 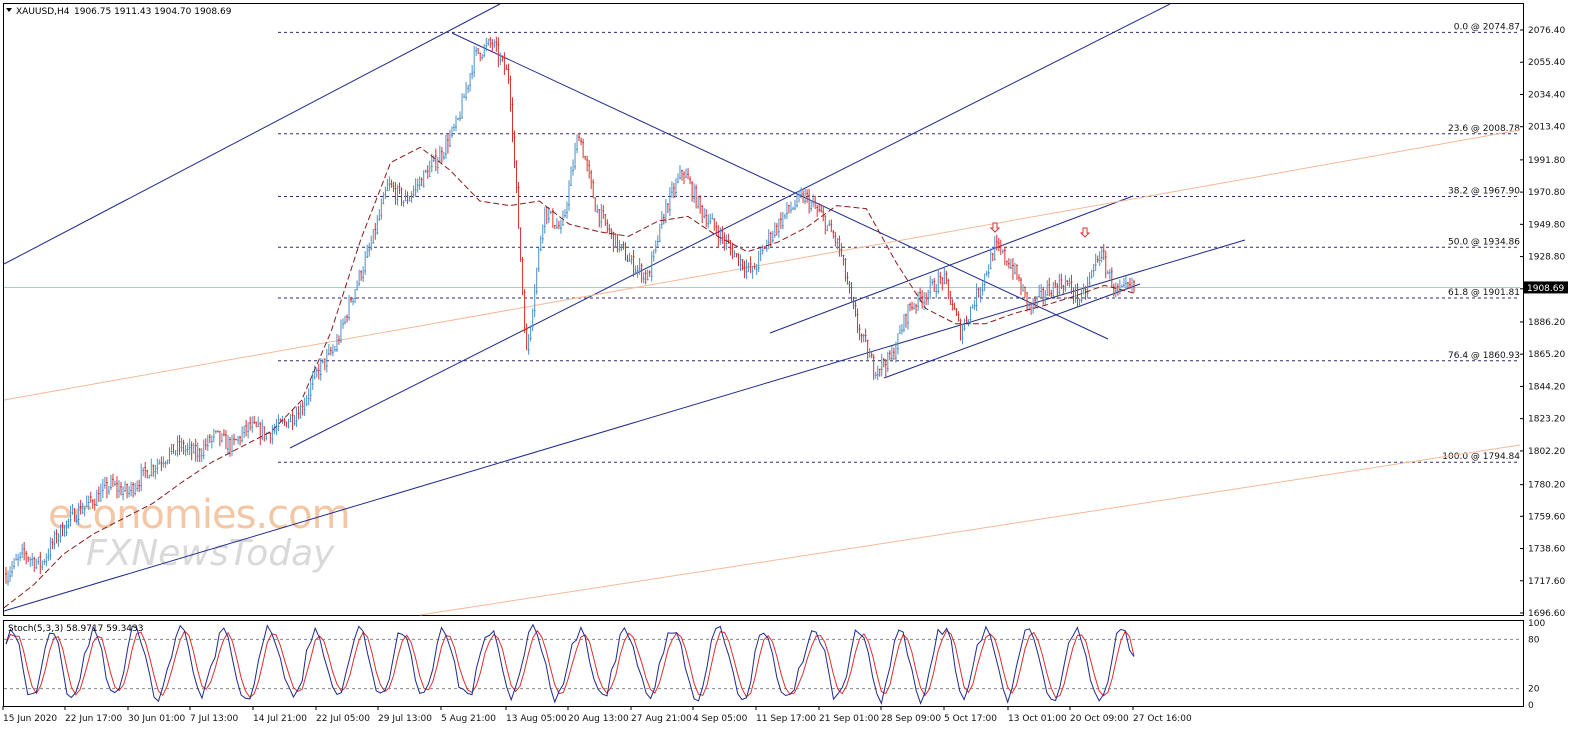 What do you see at coordinates (1546, 258) in the screenshot?
I see `y-tick-label: 1928.80` at bounding box center [1546, 258].